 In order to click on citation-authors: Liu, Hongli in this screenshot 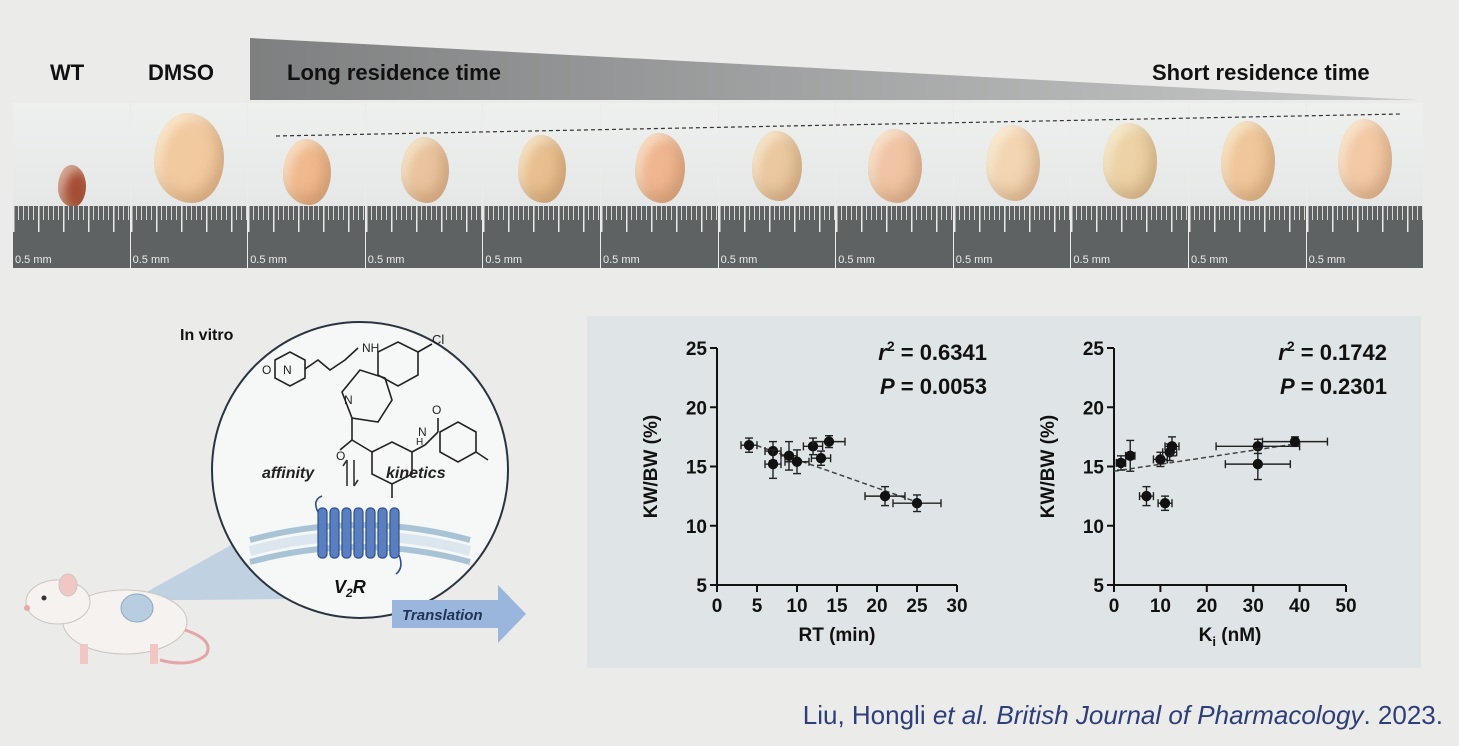, I will do `click(867, 715)`.